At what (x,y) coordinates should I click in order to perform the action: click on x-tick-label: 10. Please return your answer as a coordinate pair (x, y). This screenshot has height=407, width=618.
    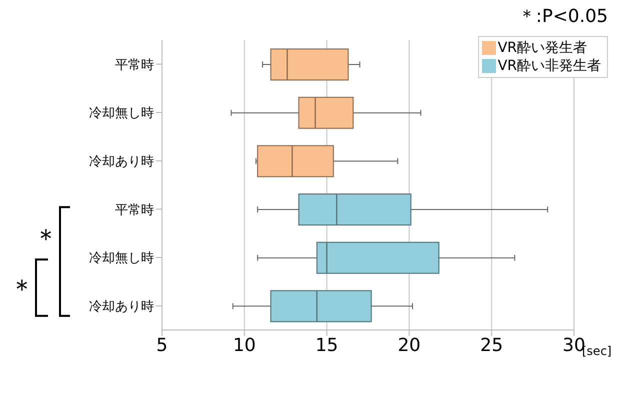
    Looking at the image, I should click on (244, 345).